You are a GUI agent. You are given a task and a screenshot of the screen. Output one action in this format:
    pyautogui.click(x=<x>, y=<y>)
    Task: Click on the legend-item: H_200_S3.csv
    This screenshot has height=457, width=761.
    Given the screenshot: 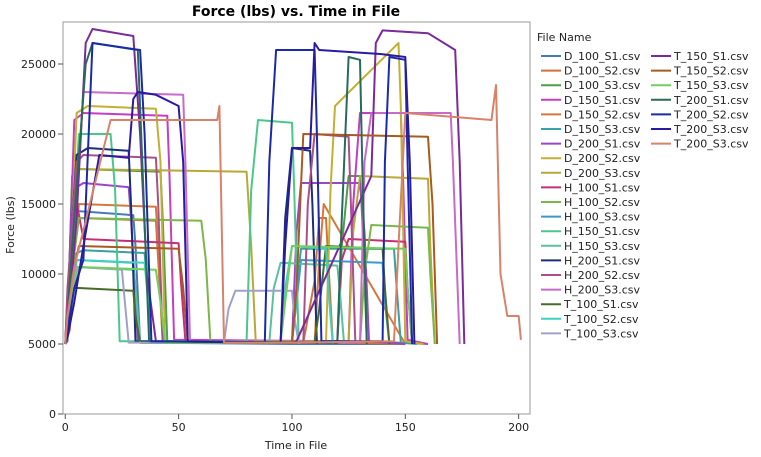 What is the action you would take?
    pyautogui.click(x=591, y=290)
    